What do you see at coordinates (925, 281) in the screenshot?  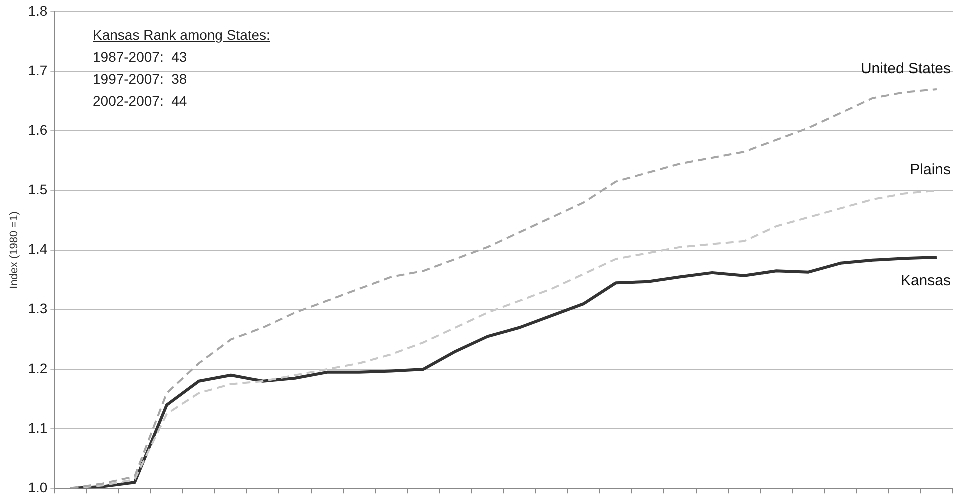 I see `series-label: Kansas` at bounding box center [925, 281].